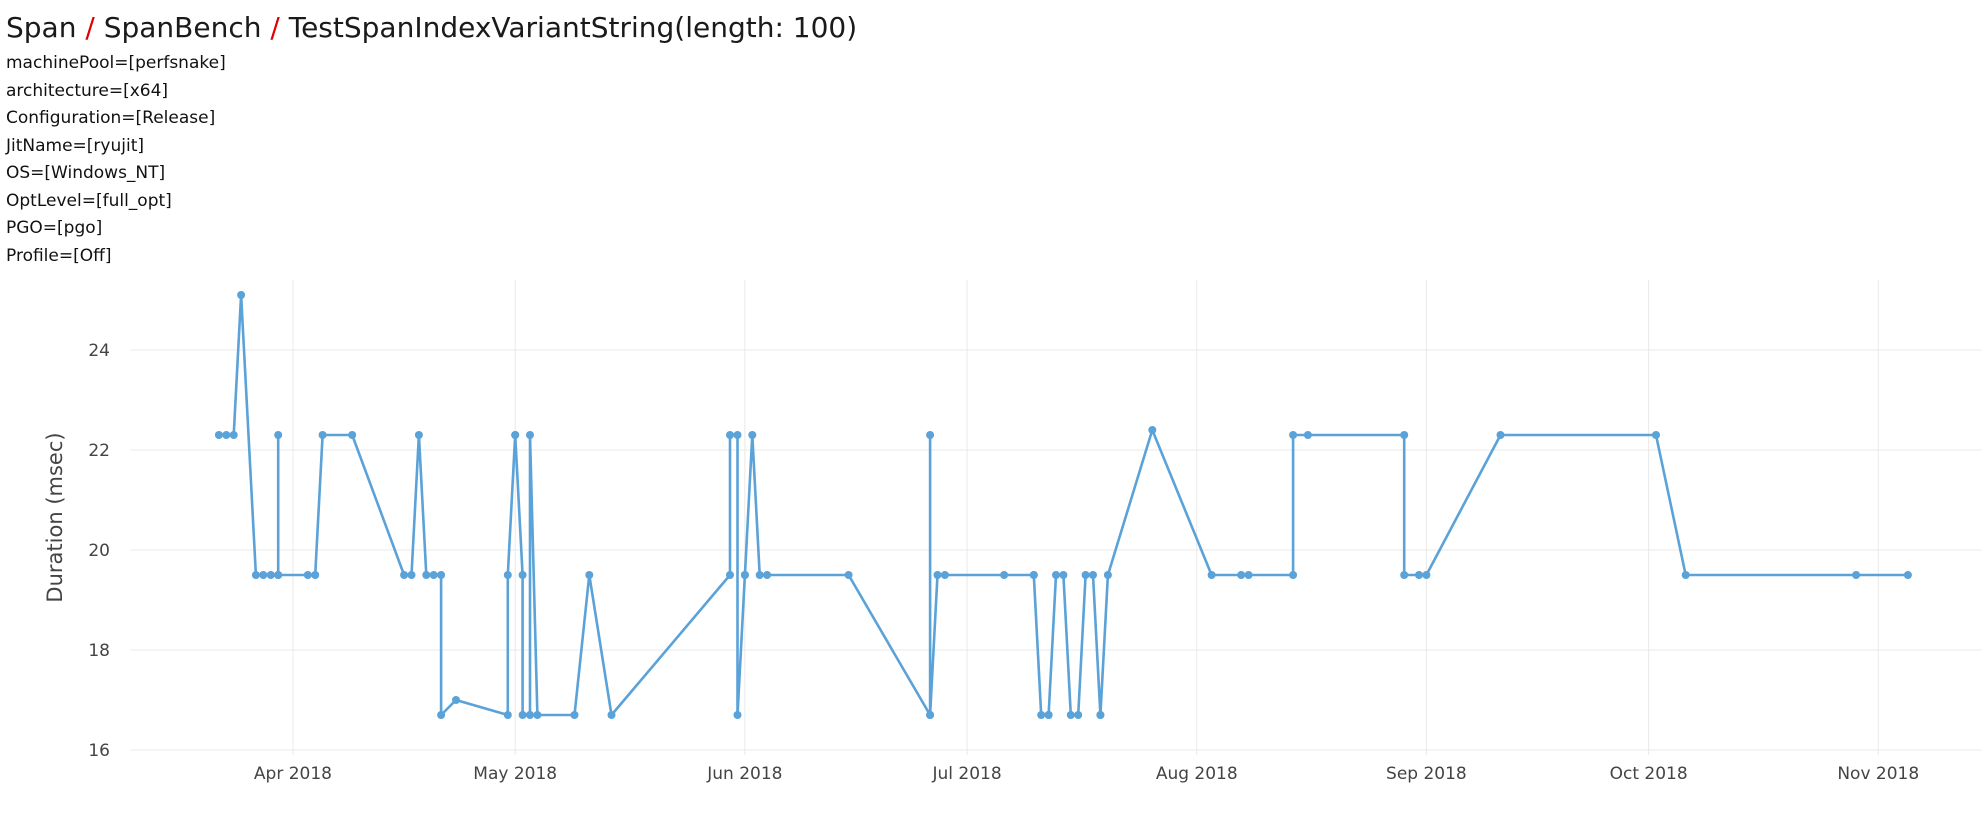 Image resolution: width=1982 pixels, height=838 pixels. What do you see at coordinates (1649, 774) in the screenshot?
I see `x-tick-label: Oct 2018` at bounding box center [1649, 774].